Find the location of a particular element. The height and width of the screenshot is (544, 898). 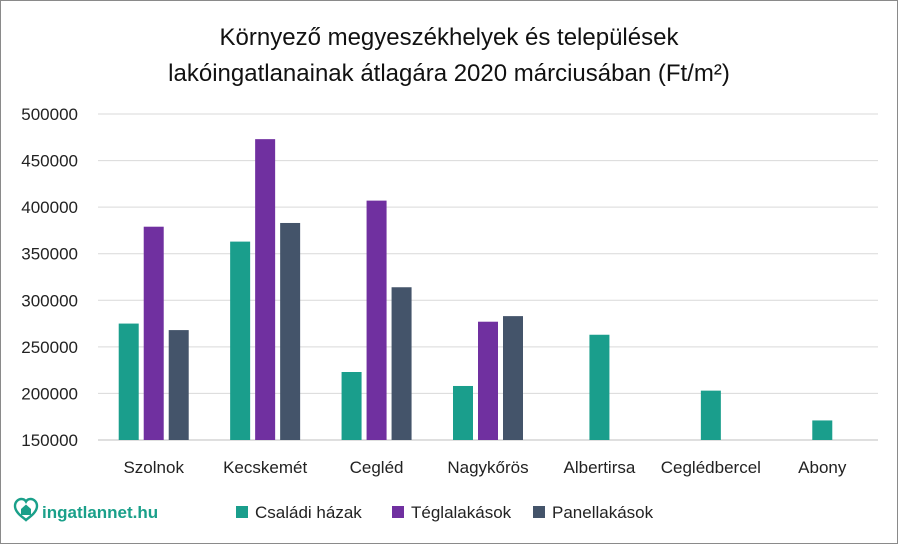

x-tick-label: Kecskemét is located at coordinates (265, 467).